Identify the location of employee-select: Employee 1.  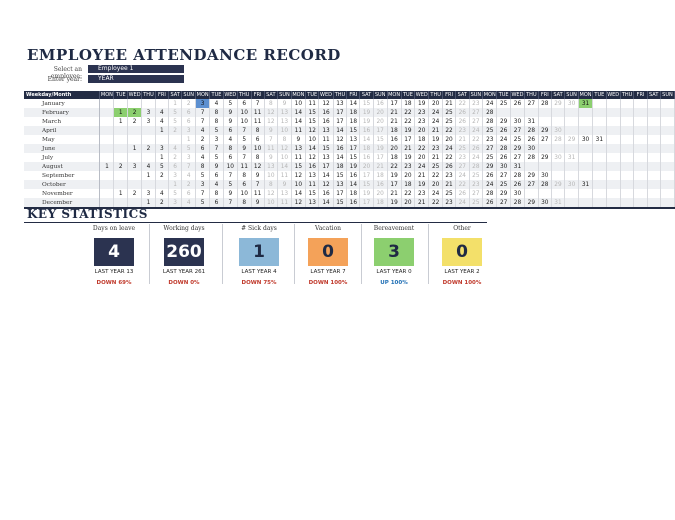
(136, 69).